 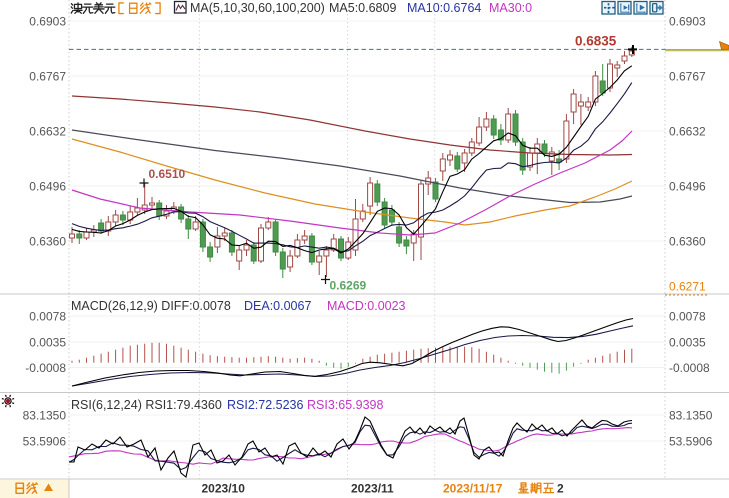 I want to click on svg-text: 0.6269, so click(x=348, y=286).